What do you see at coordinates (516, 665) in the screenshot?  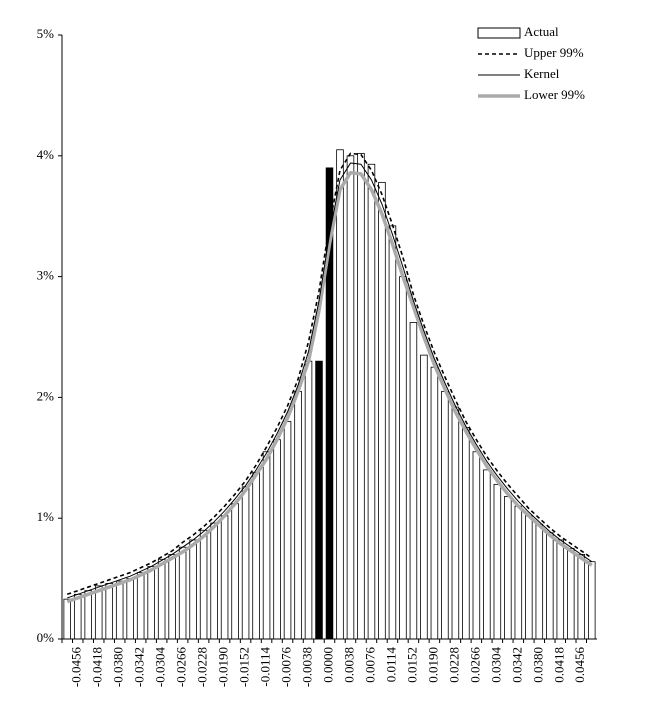 I see `x-tick-label: 0.0342` at bounding box center [516, 665].